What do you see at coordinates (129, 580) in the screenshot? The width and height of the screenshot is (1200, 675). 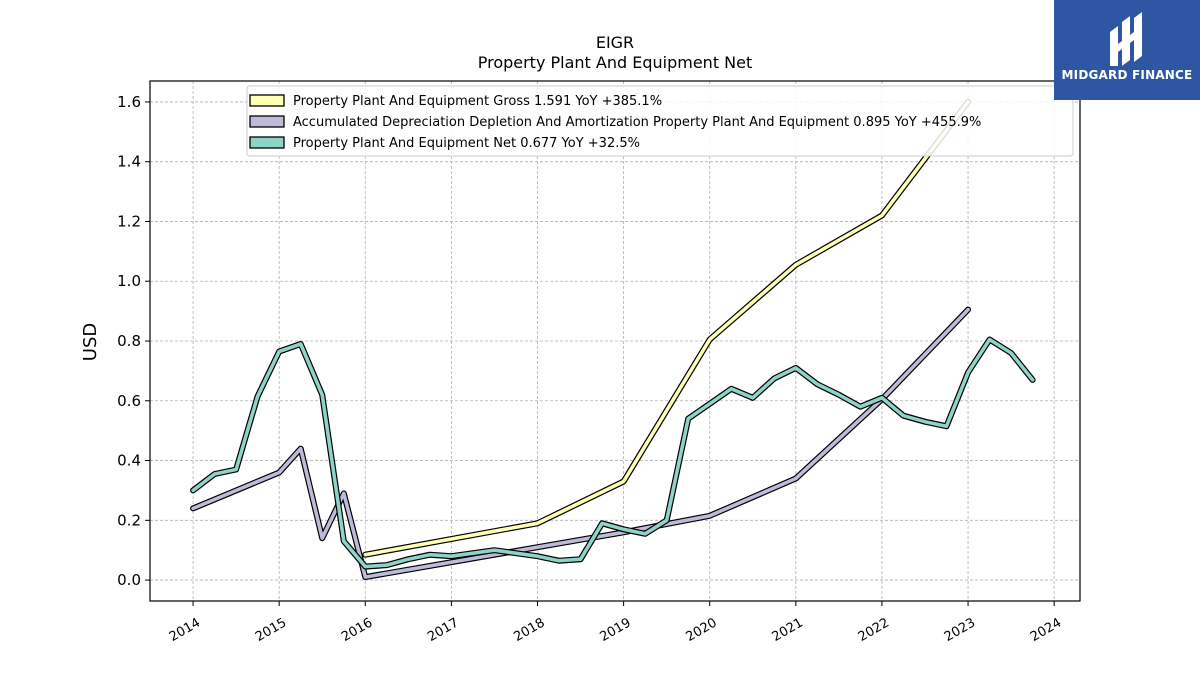 I see `y-tick-label: 0.0` at bounding box center [129, 580].